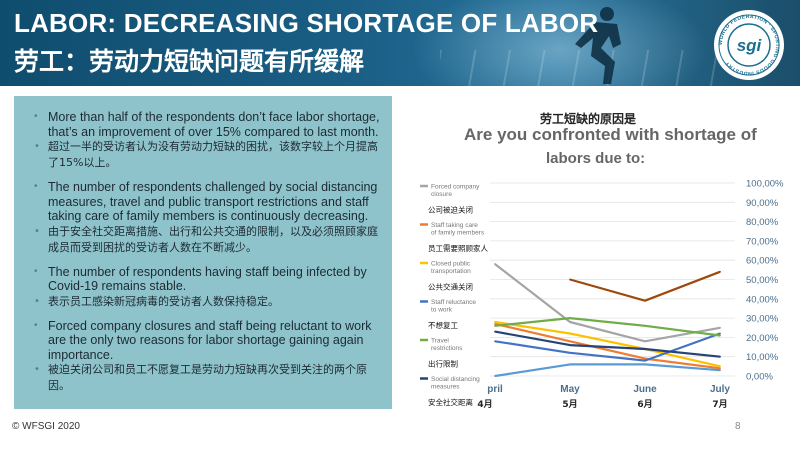 Image resolution: width=800 pixels, height=450 pixels. I want to click on running-track-texture, so click(590, 68).